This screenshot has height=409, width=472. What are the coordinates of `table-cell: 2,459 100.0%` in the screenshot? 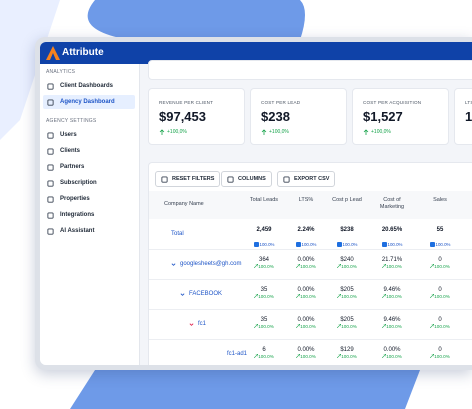 It's located at (264, 239).